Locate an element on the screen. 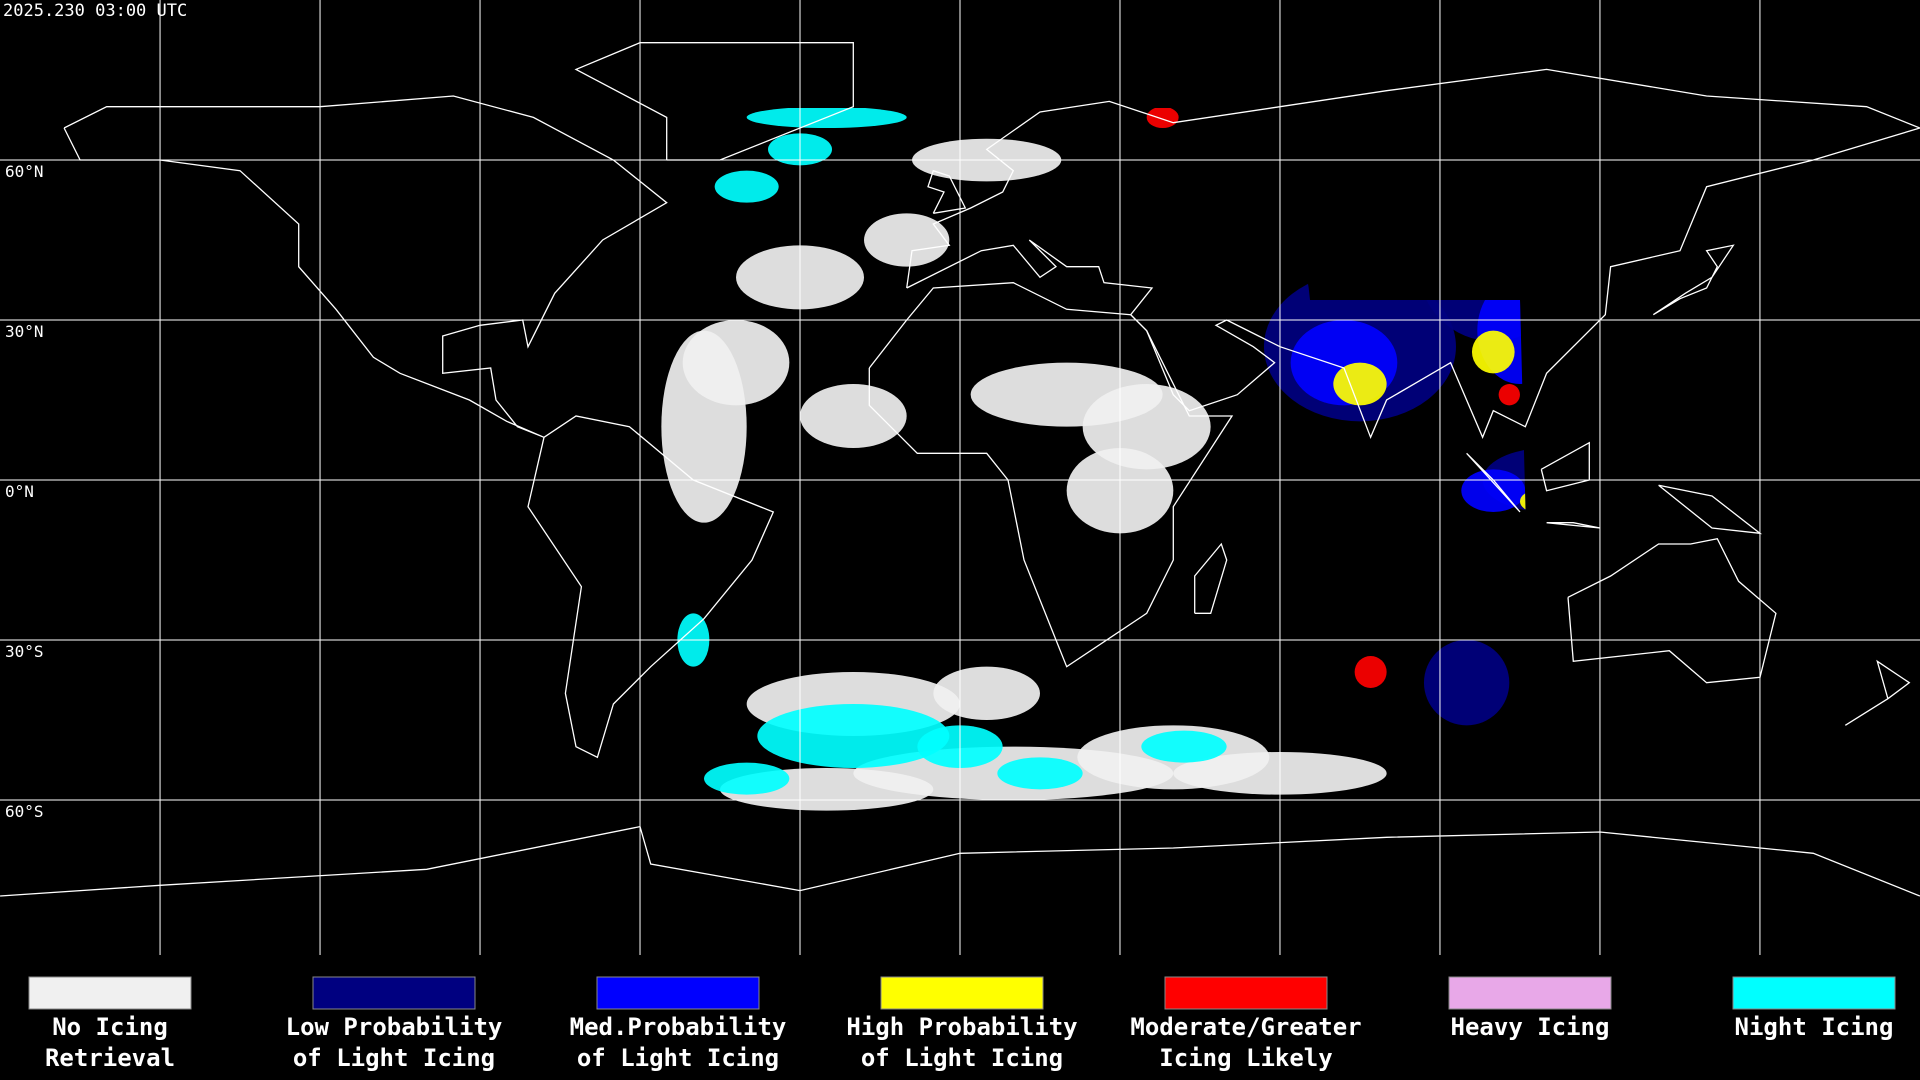 The width and height of the screenshot is (1920, 1080). latitude-label: 60°N is located at coordinates (24, 171).